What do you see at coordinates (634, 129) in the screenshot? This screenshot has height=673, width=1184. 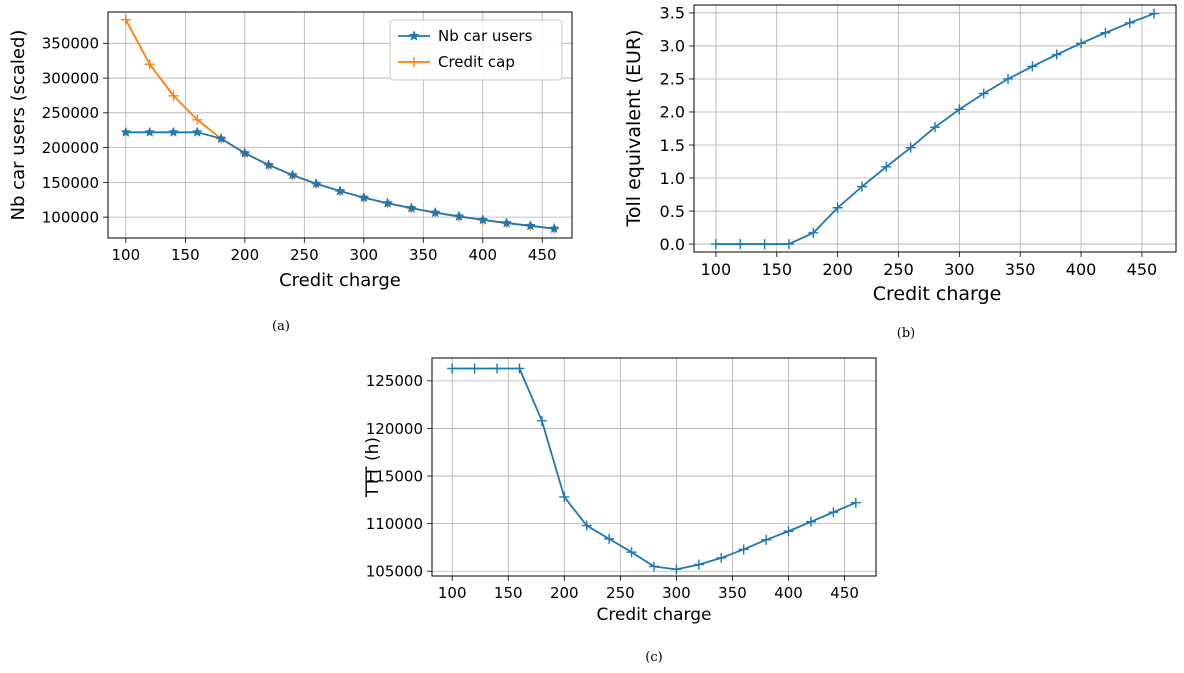 I see `y-axis-label: Toll equivalent (EUR)` at bounding box center [634, 129].